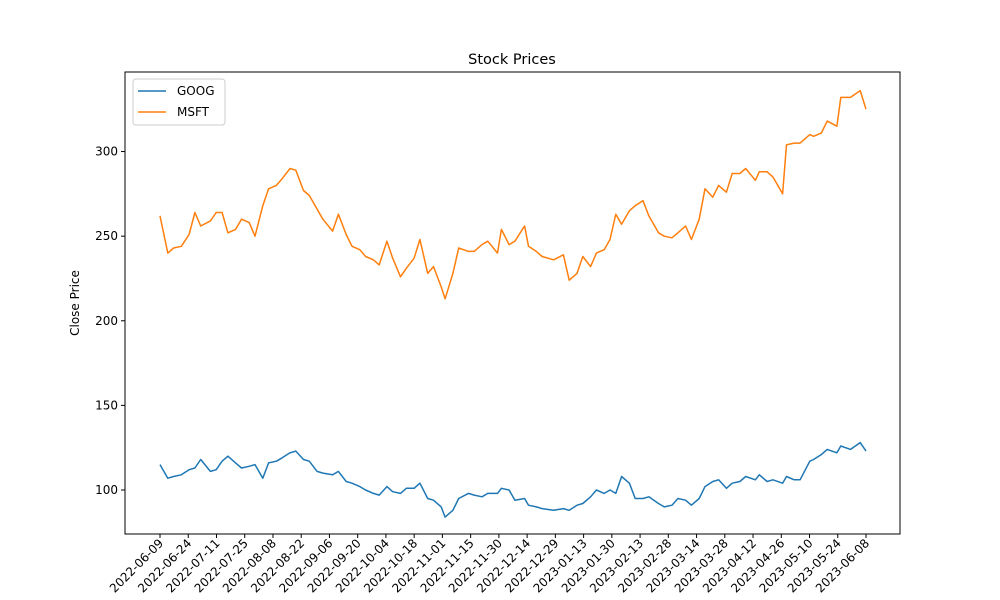 The image size is (1000, 600). I want to click on y-tick-label: 300, so click(106, 152).